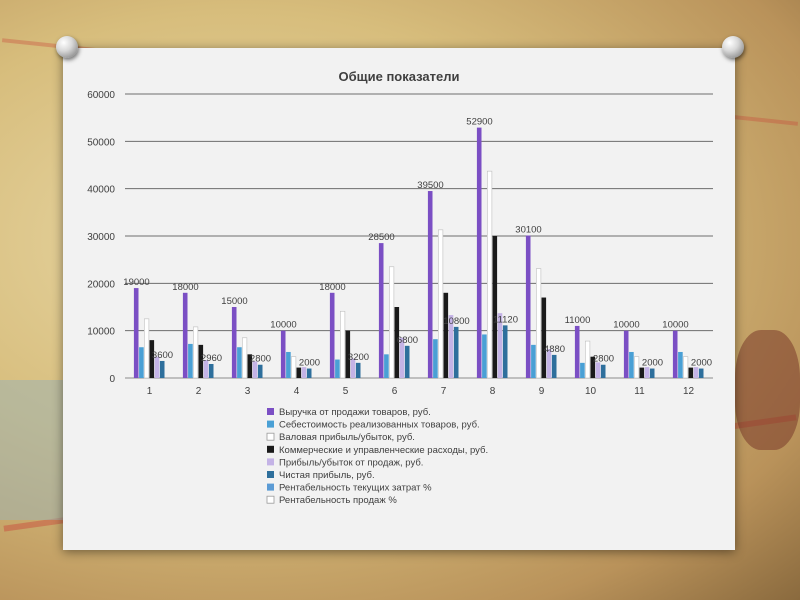  What do you see at coordinates (493, 391) in the screenshot?
I see `x-tick-label: 8` at bounding box center [493, 391].